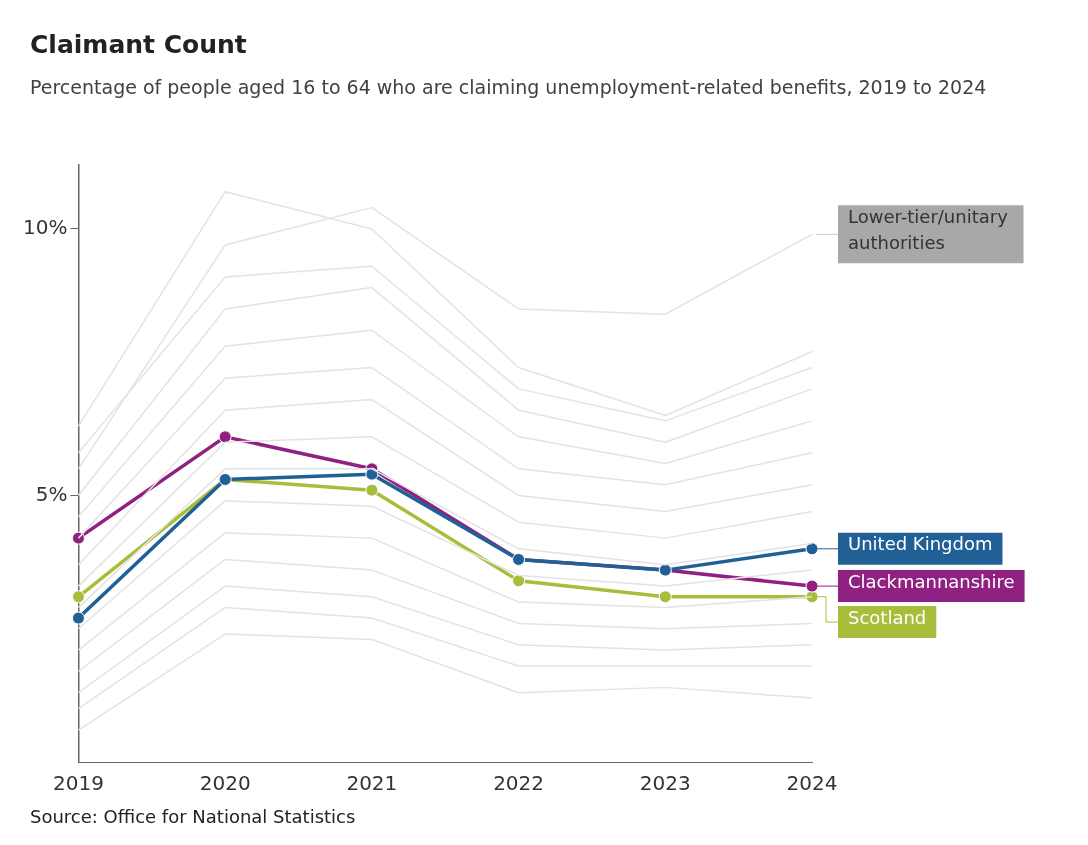 The width and height of the screenshot is (1088, 845). Describe the element at coordinates (665, 783) in the screenshot. I see `x-tick-label: 2023` at that location.